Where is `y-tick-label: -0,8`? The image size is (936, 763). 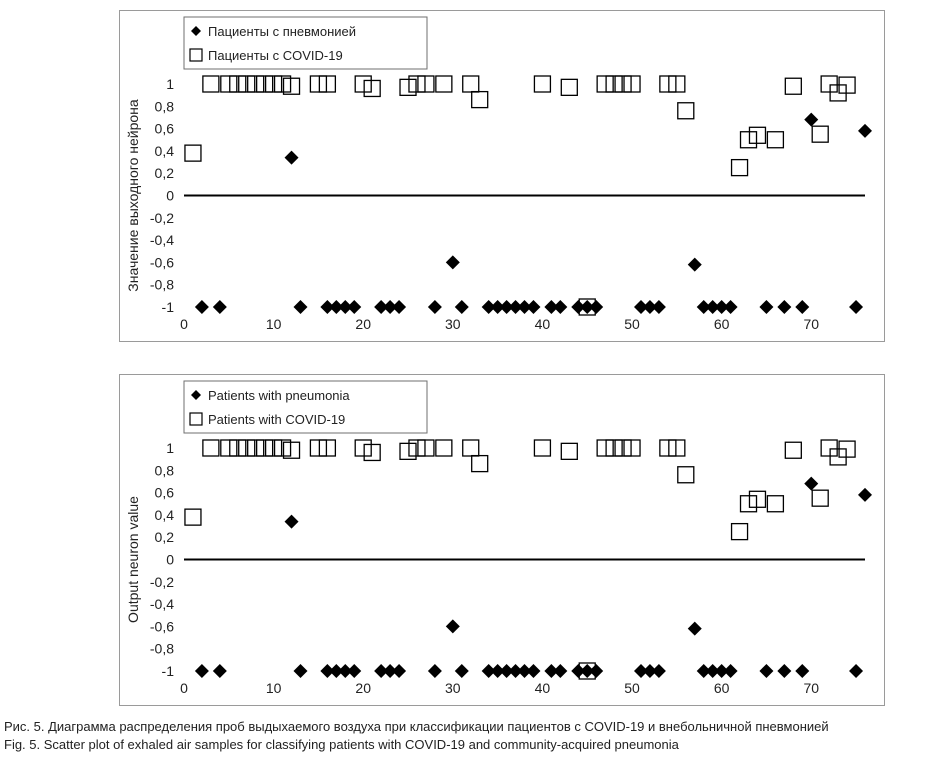
y-tick-label: -0,8 is located at coordinates (162, 649).